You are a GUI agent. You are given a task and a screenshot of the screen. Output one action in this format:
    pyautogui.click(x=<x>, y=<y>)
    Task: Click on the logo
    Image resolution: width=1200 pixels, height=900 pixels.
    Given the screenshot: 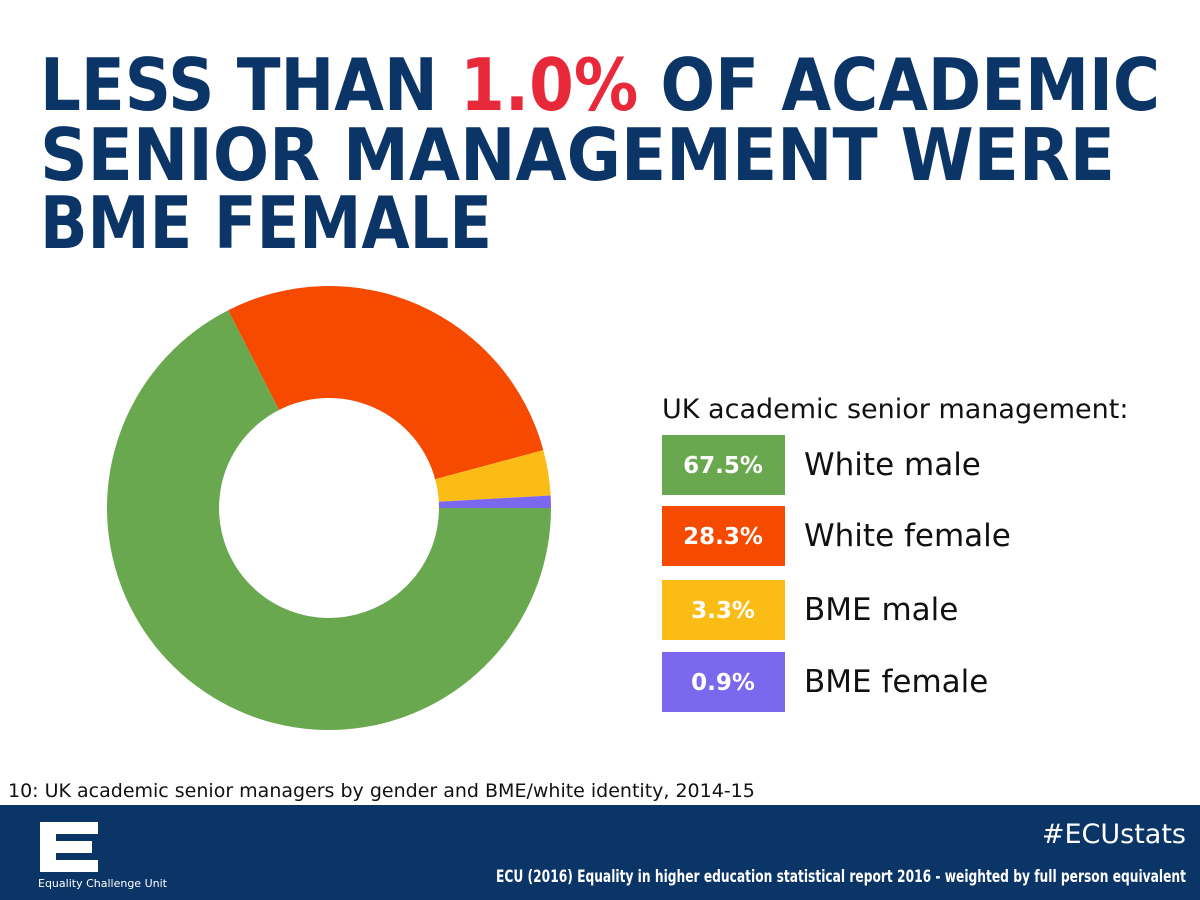 What is the action you would take?
    pyautogui.click(x=69, y=847)
    